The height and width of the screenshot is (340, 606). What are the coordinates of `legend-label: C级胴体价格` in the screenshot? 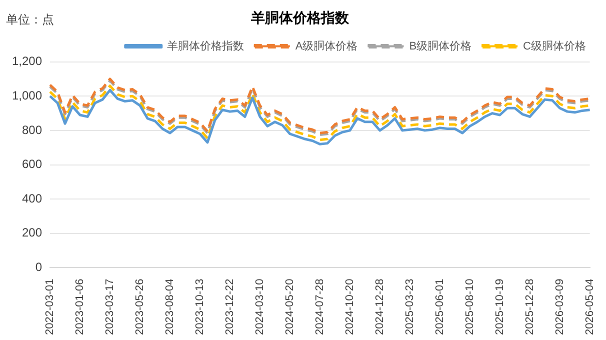 It's located at (554, 46).